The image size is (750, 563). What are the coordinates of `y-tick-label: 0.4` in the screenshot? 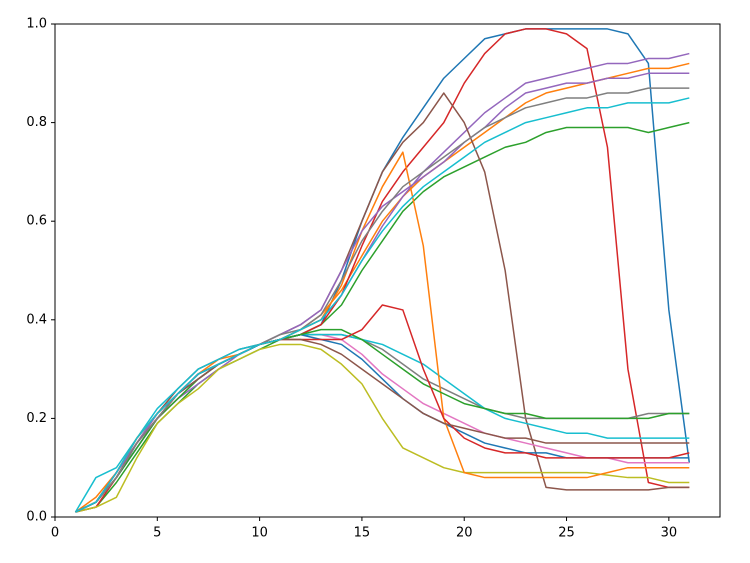 It's located at (36, 319).